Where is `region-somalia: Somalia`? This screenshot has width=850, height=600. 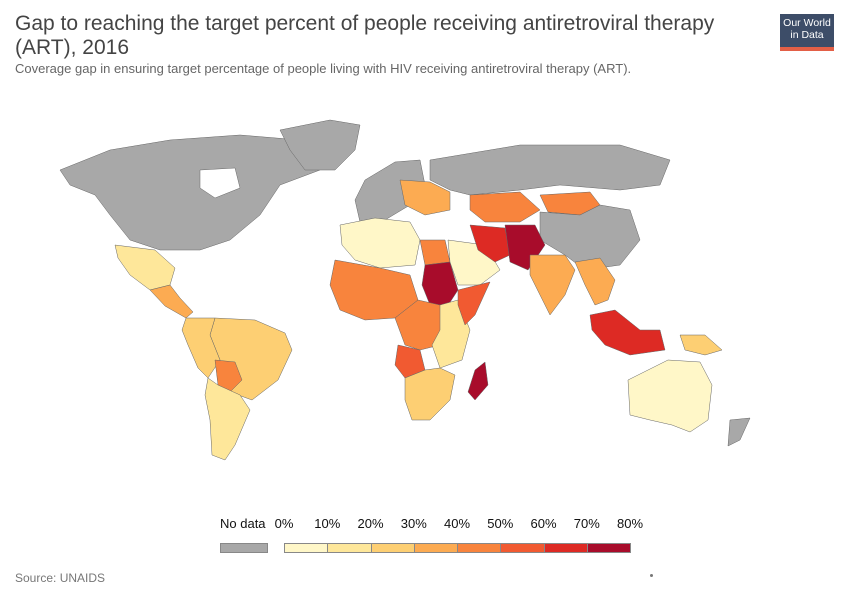 region-somalia: Somalia is located at coordinates (474, 303).